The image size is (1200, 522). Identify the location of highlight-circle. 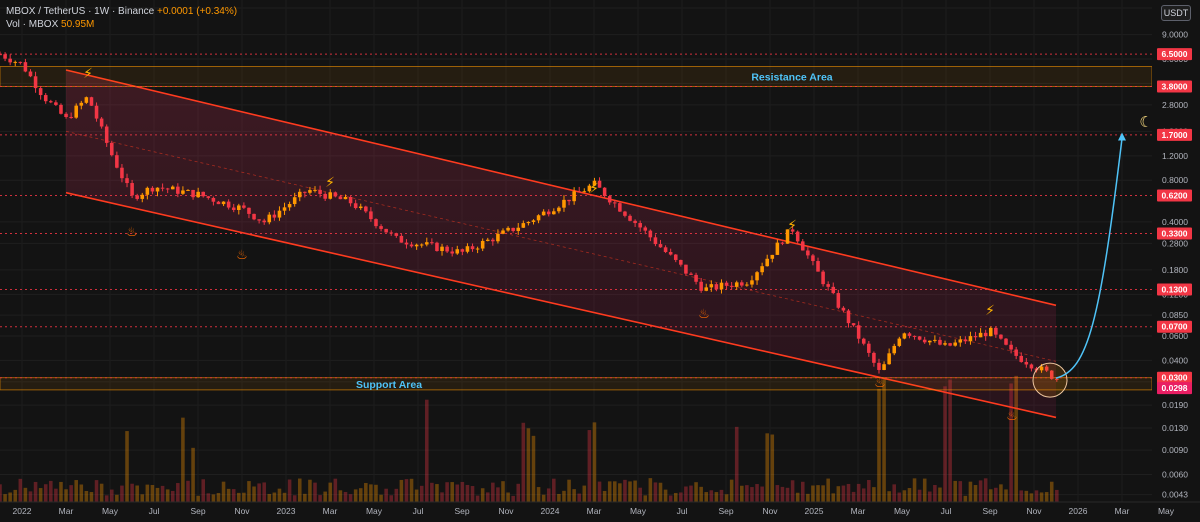
(1050, 380).